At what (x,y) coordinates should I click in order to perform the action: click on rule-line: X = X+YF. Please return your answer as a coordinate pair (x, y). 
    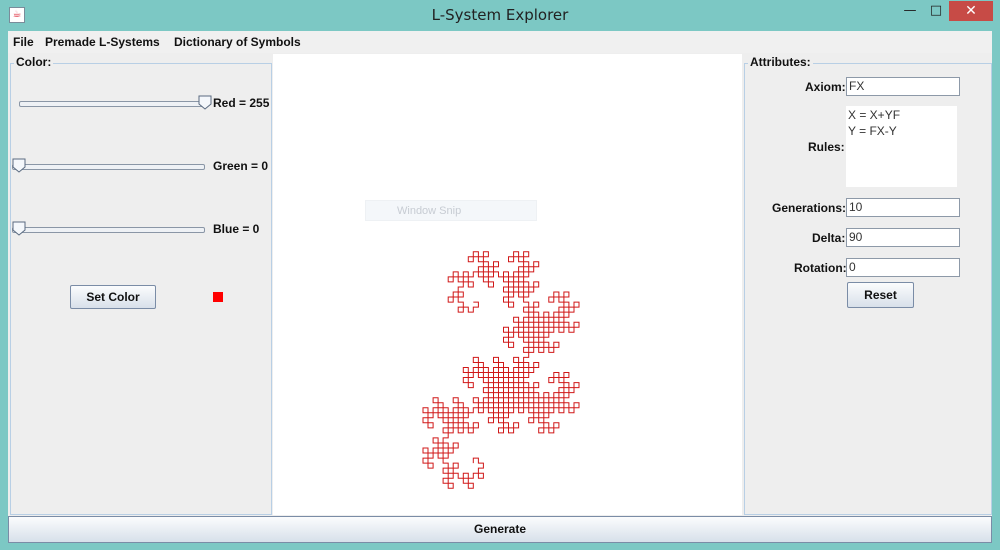
    Looking at the image, I should click on (874, 115).